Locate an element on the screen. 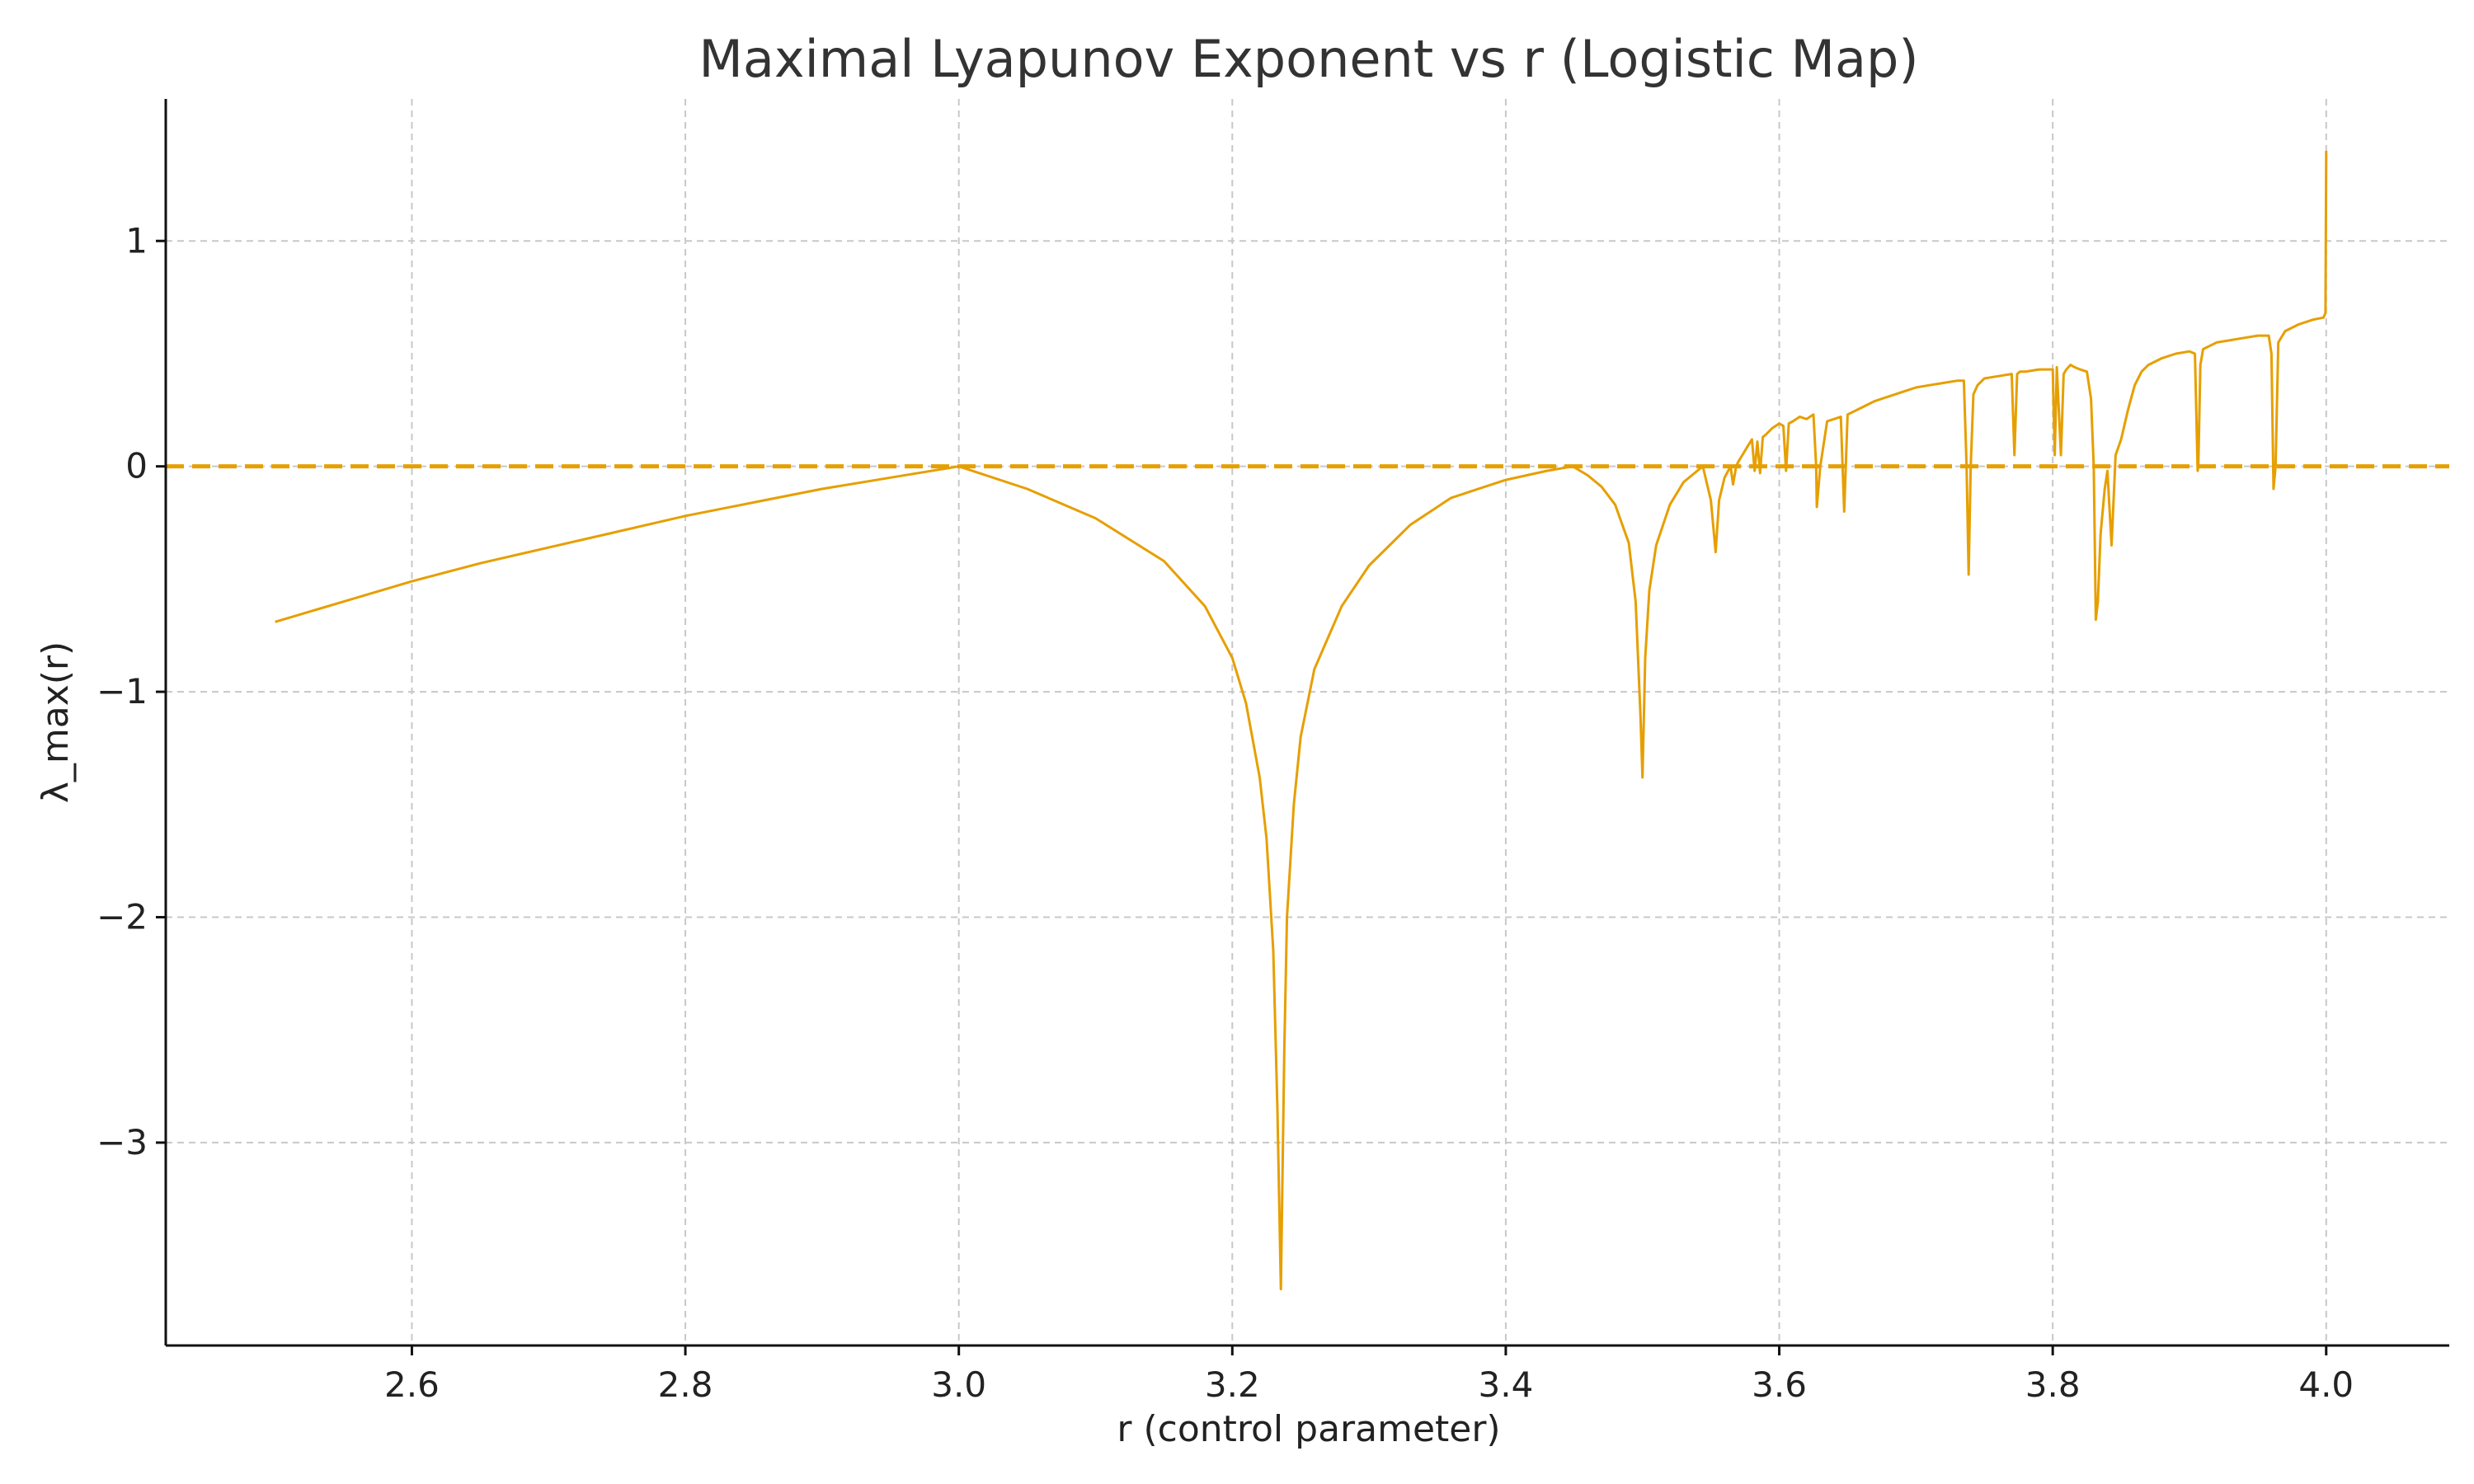 This screenshot has width=2474, height=1484. x-tick-label: 3.8 is located at coordinates (2053, 1384).